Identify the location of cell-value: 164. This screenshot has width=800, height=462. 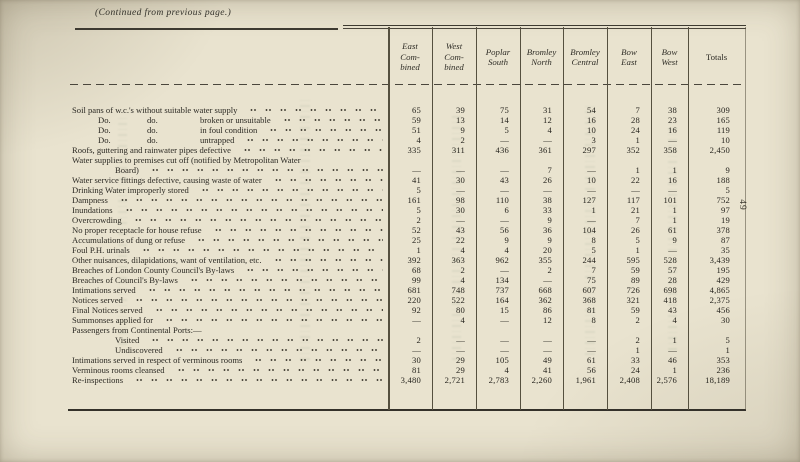
(502, 300).